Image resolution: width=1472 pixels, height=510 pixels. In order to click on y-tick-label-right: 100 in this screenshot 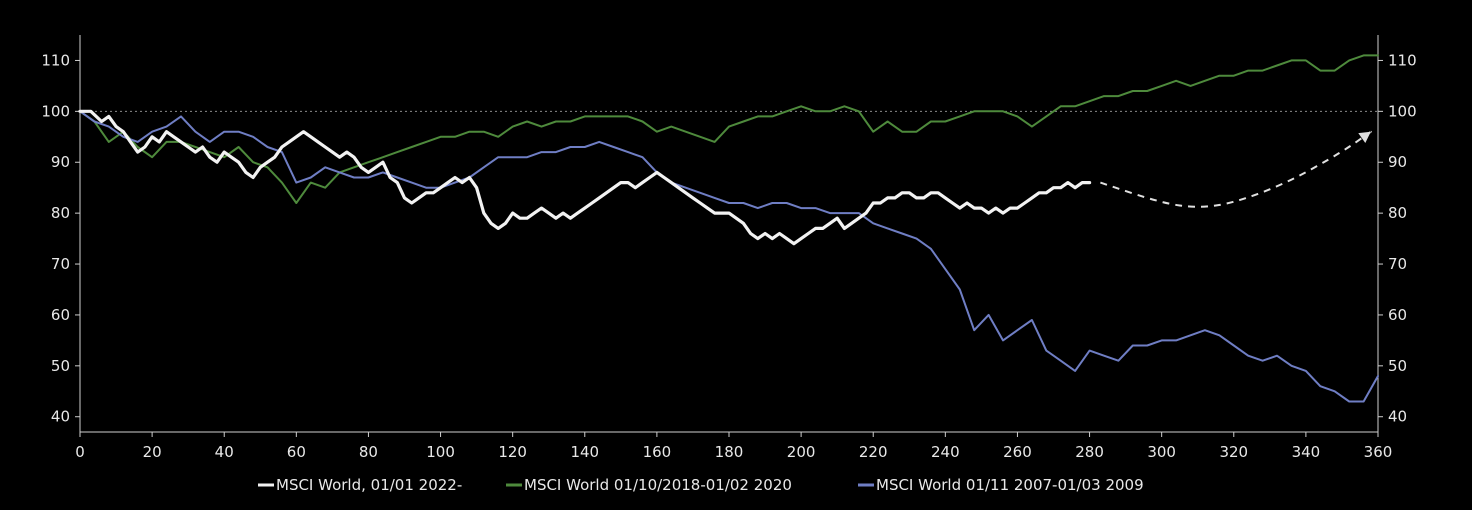, I will do `click(1402, 111)`.